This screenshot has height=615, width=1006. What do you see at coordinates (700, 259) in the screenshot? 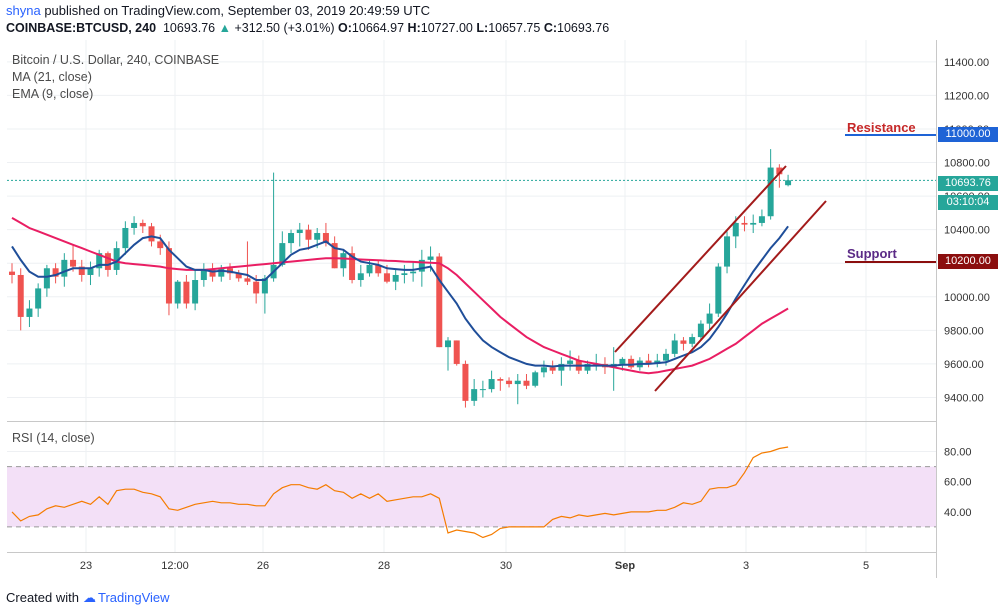
I see `trendline-upper` at bounding box center [700, 259].